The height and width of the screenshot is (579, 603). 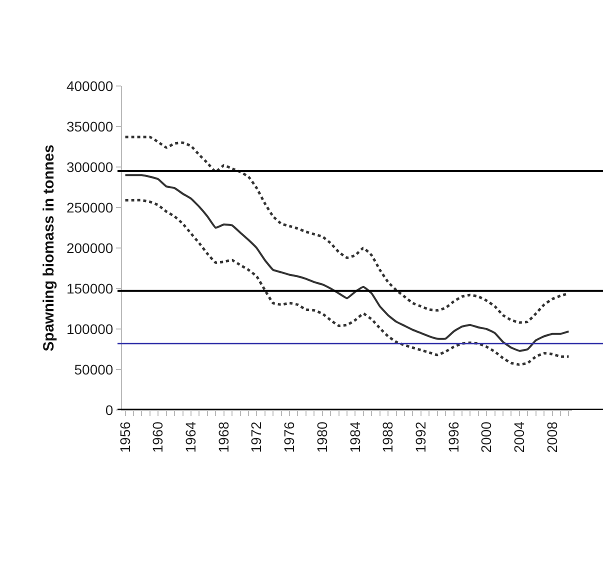 What do you see at coordinates (158, 437) in the screenshot?
I see `x-tick-label: 1960` at bounding box center [158, 437].